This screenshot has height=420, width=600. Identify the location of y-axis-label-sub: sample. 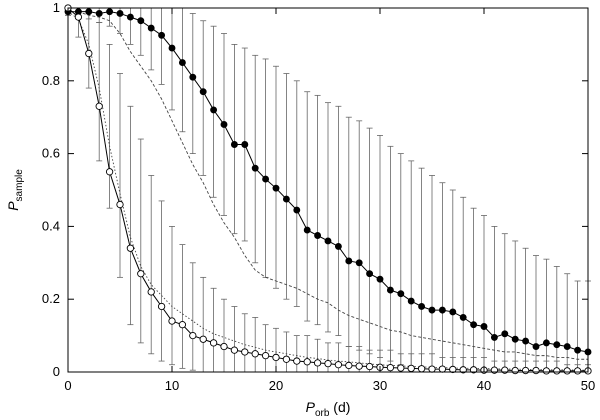
(19, 185).